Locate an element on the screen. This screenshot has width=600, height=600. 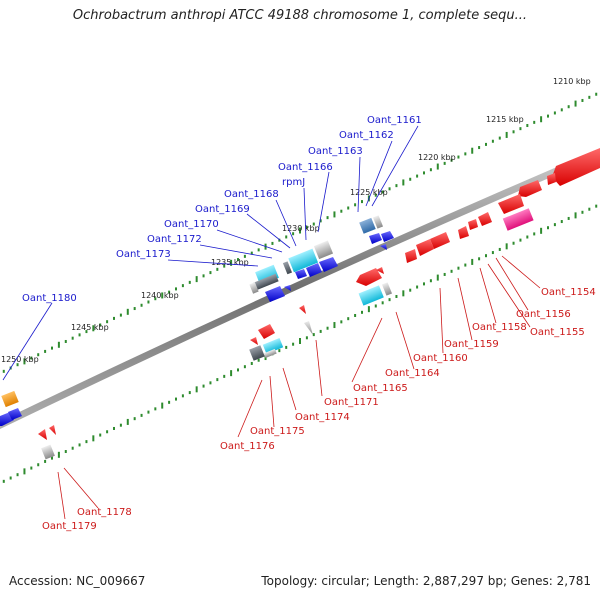
gene-label-reverse: Oant_1159 is located at coordinates (471, 344).